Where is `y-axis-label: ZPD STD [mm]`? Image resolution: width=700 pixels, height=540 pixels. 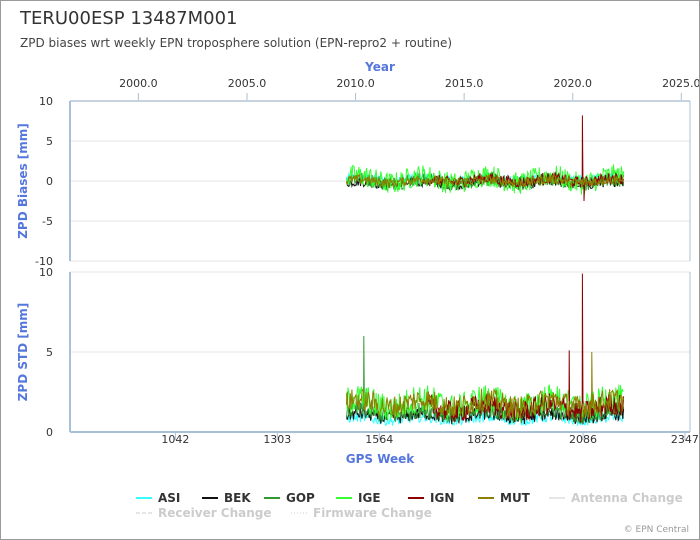 y-axis-label: ZPD STD [mm] is located at coordinates (23, 352).